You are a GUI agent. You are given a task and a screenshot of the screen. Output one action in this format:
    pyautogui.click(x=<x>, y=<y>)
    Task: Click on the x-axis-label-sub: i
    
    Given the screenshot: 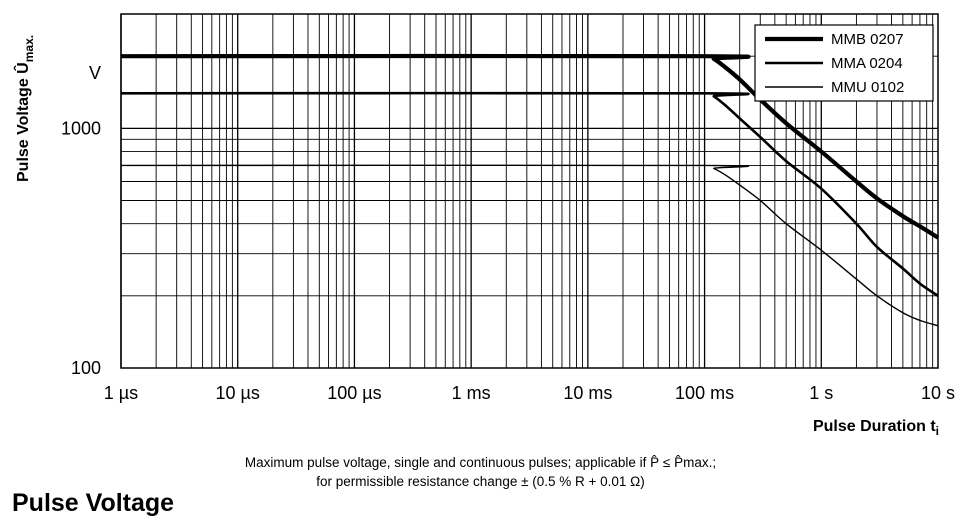 What is the action you would take?
    pyautogui.click(x=937, y=431)
    